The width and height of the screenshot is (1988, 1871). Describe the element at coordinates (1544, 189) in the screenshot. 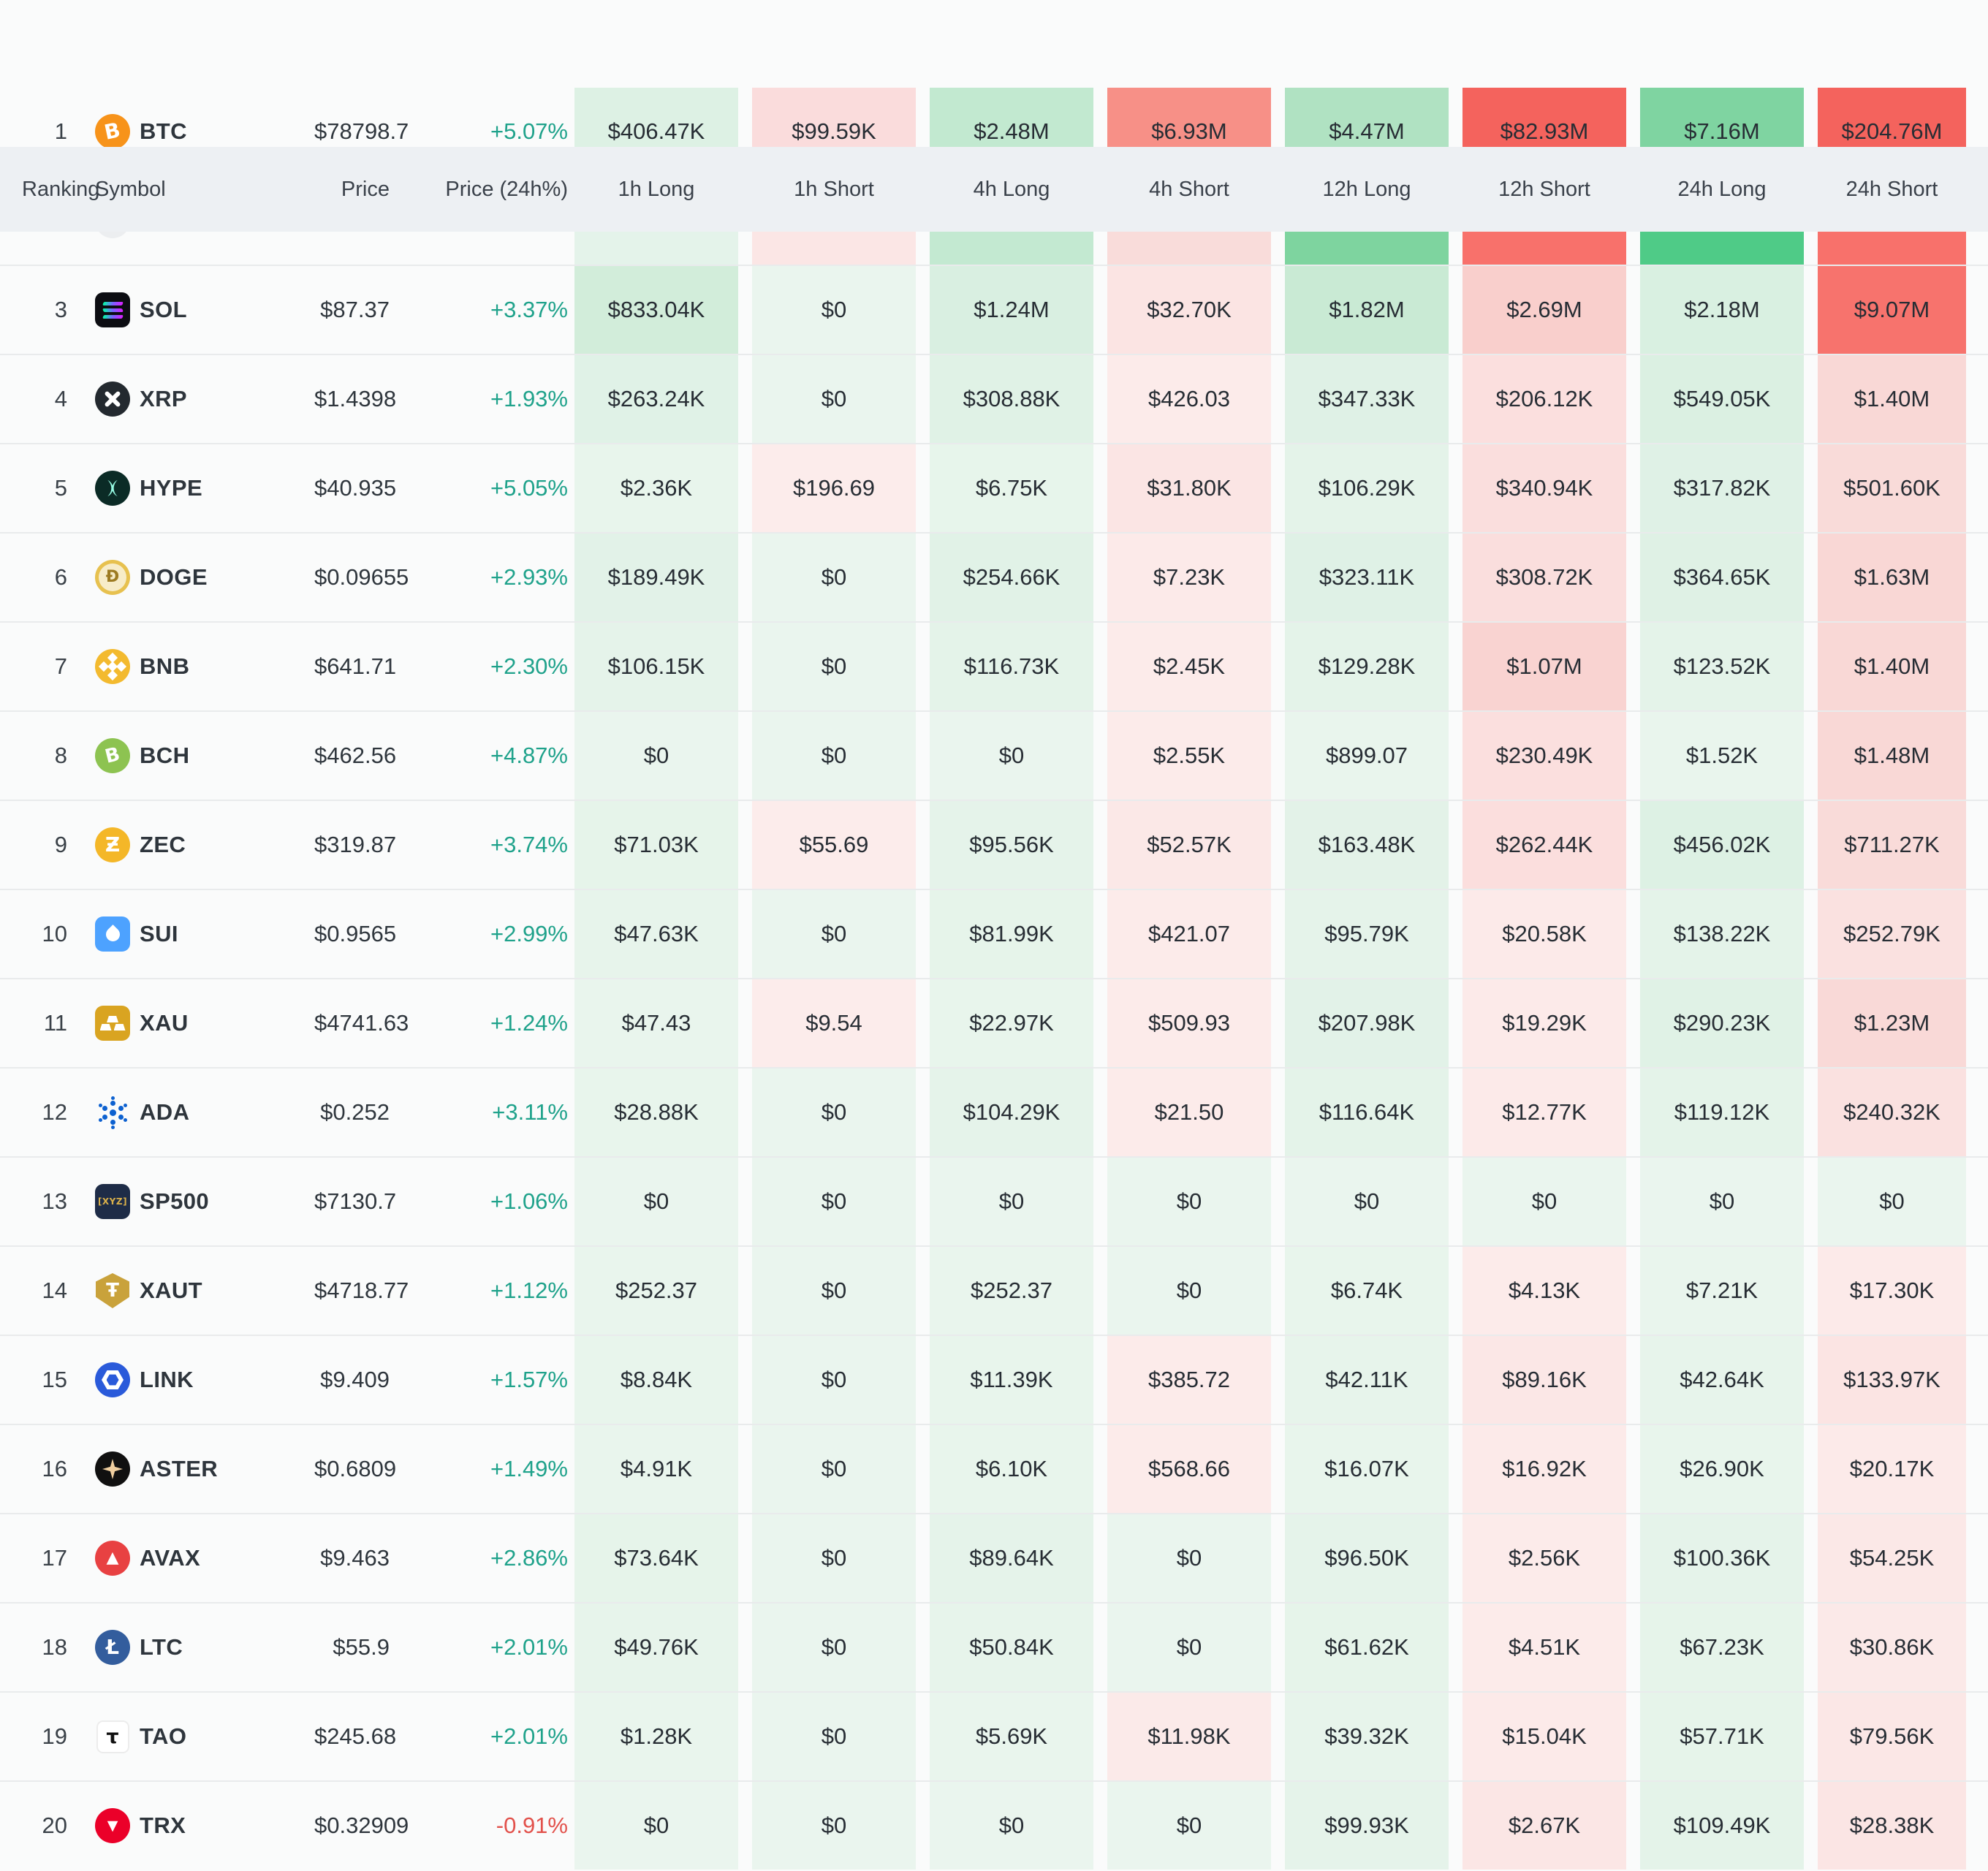

I see `column-header-12h-short: 12h Short` at that location.